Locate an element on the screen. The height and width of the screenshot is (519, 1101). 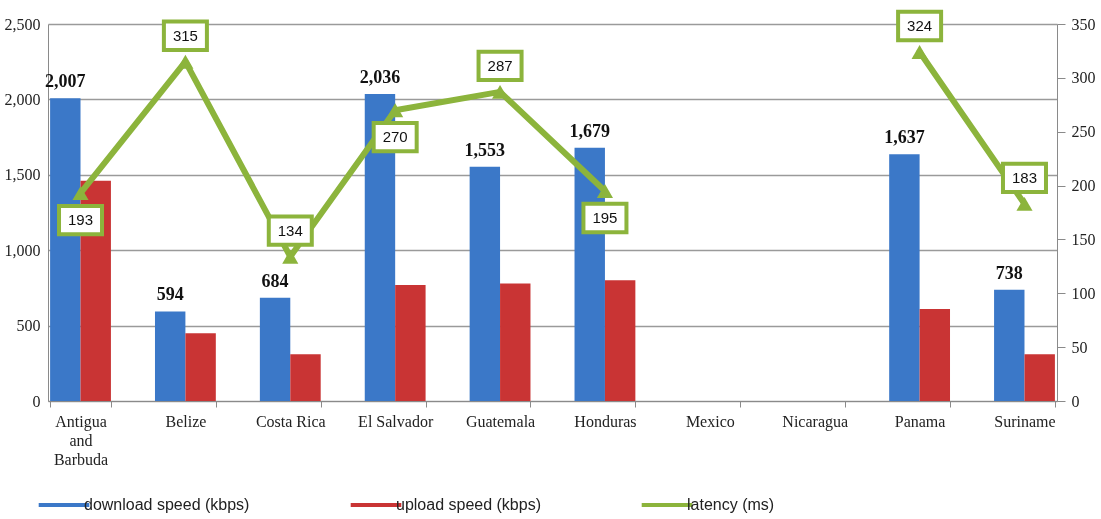
x-tick-label: Honduras is located at coordinates (605, 421).